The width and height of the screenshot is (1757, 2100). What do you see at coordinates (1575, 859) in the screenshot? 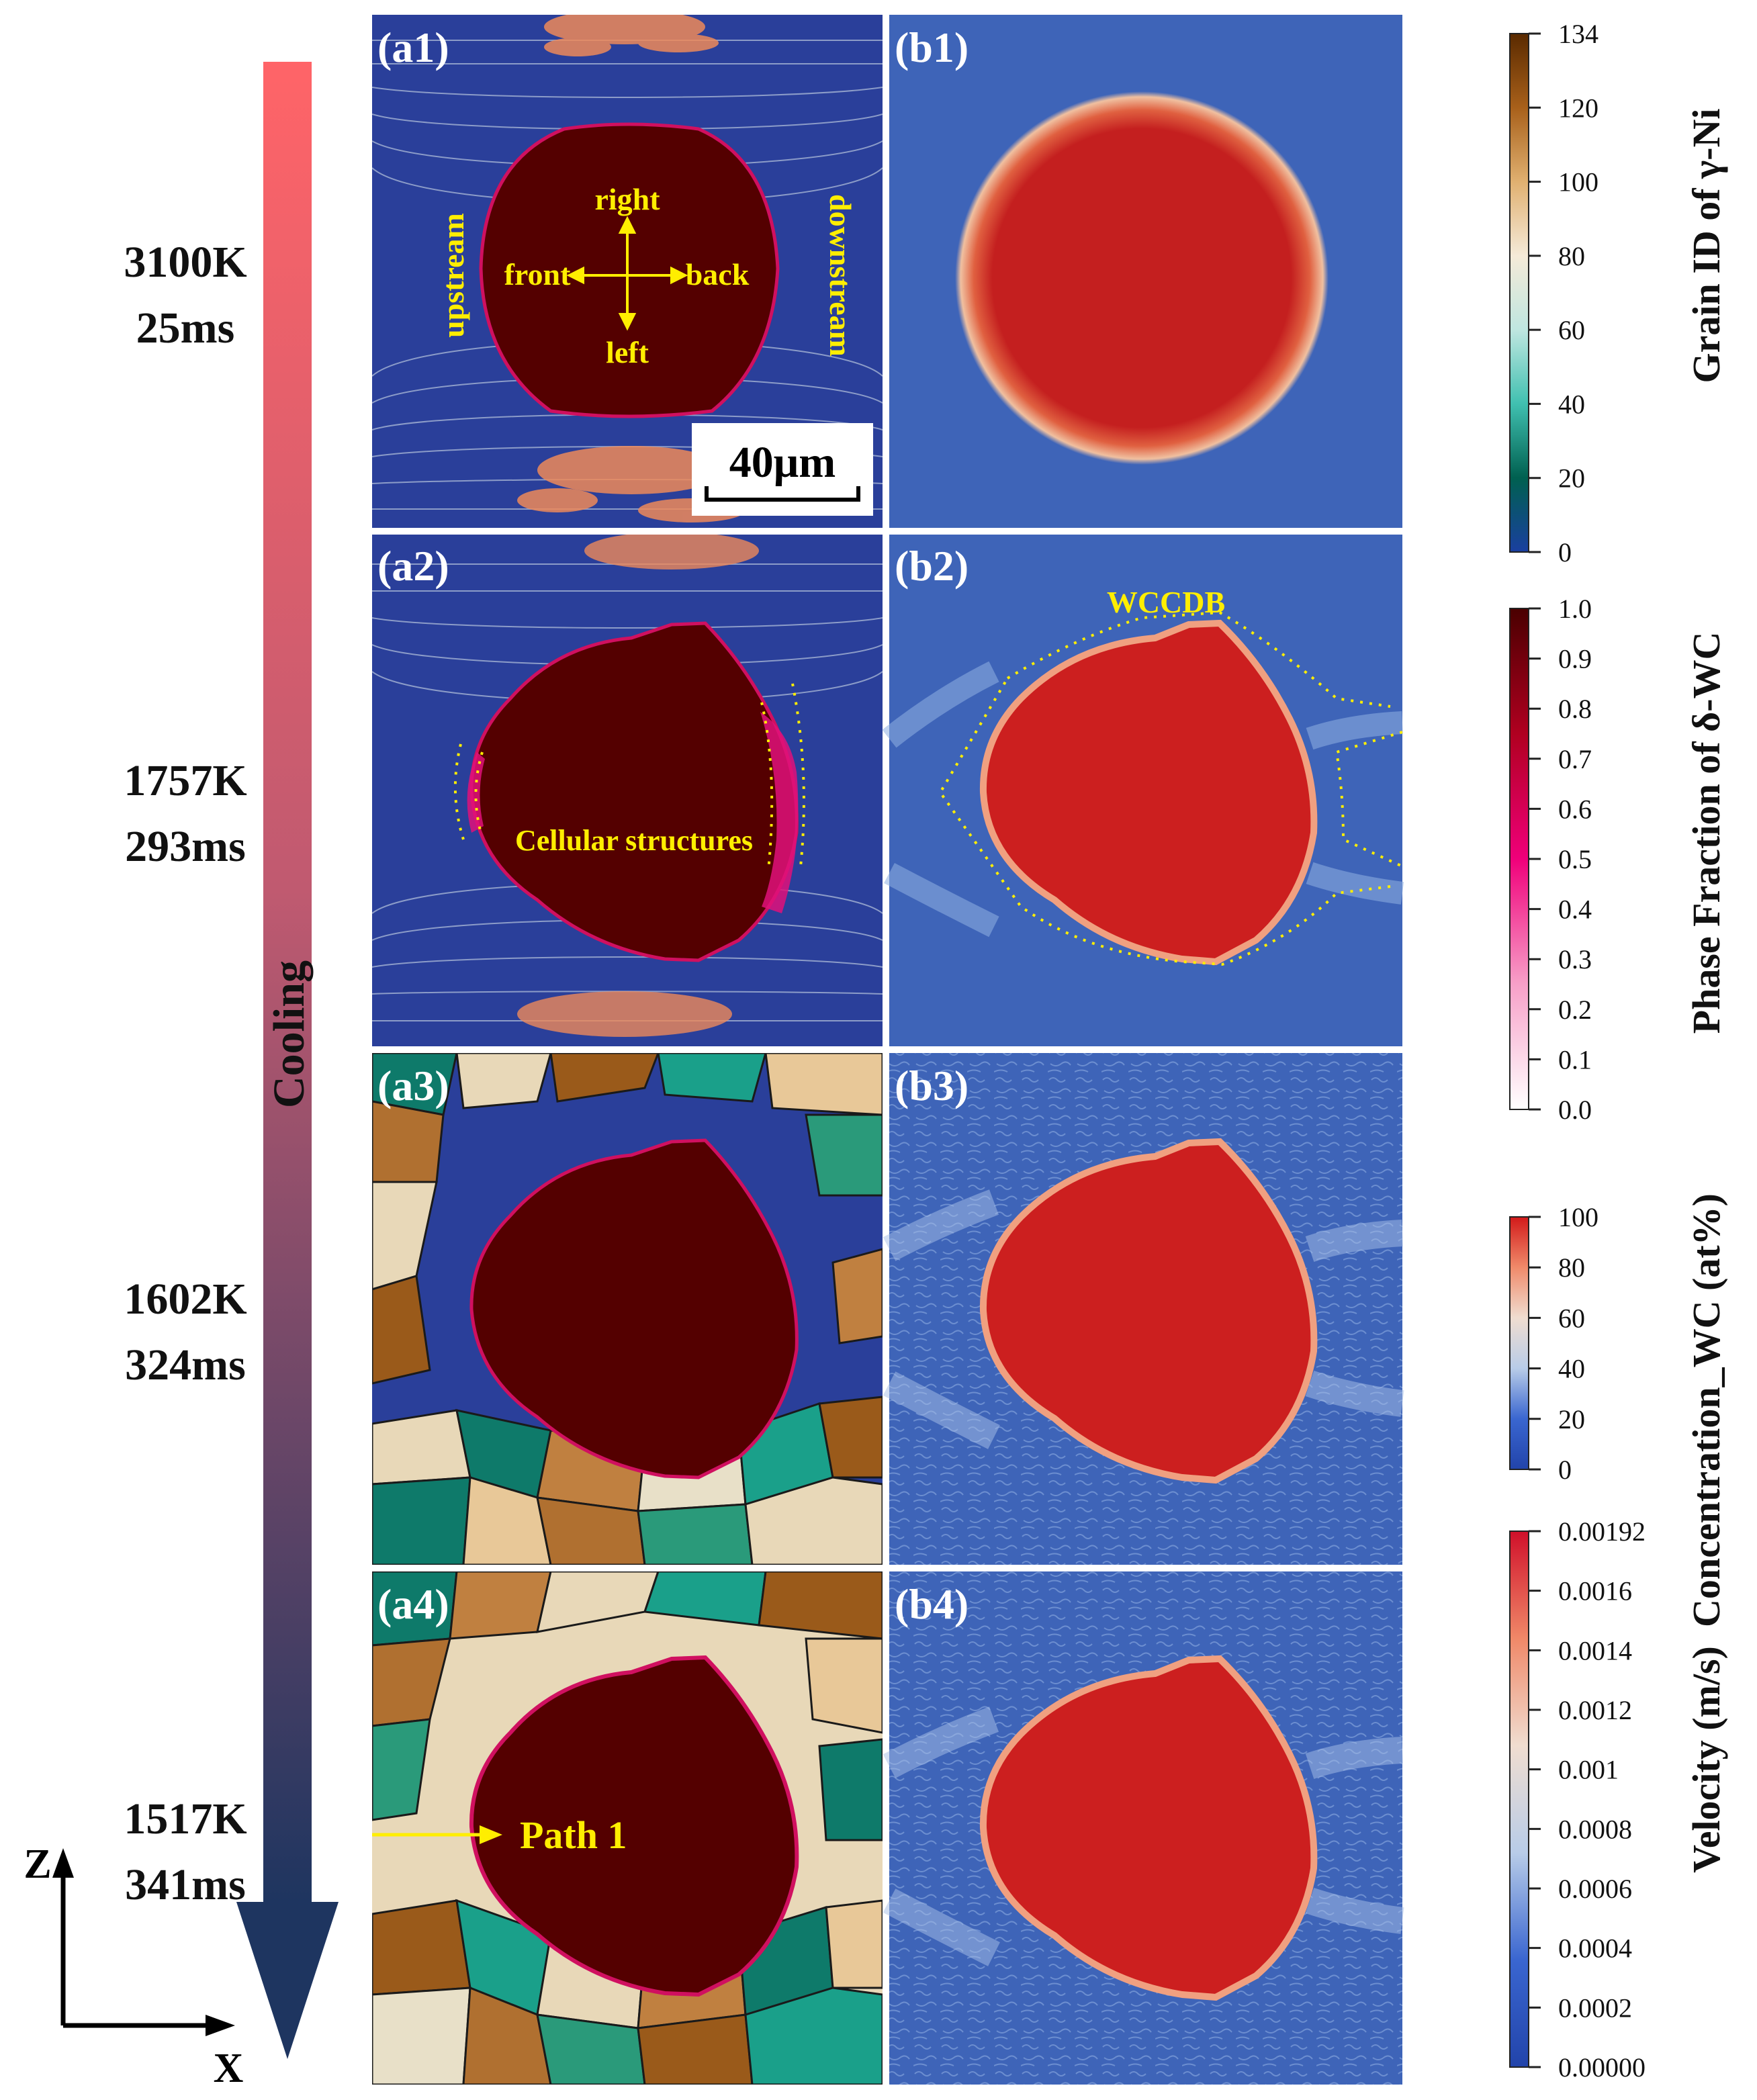
I see `colorbar-tick-label: 0.5` at bounding box center [1575, 859].